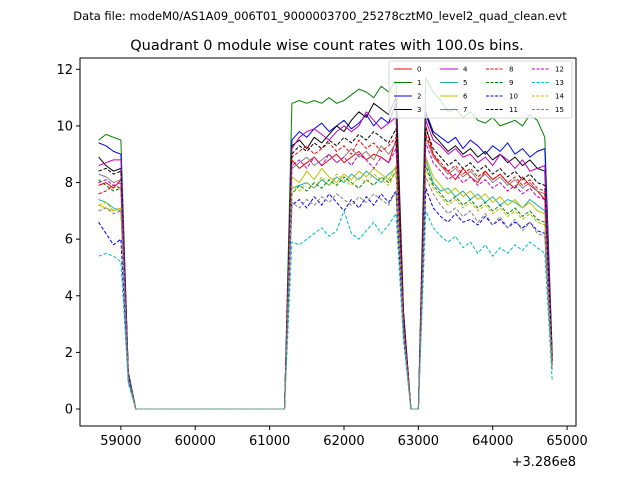 The width and height of the screenshot is (640, 480). Describe the element at coordinates (64, 126) in the screenshot. I see `y-tick-label: 10` at that location.